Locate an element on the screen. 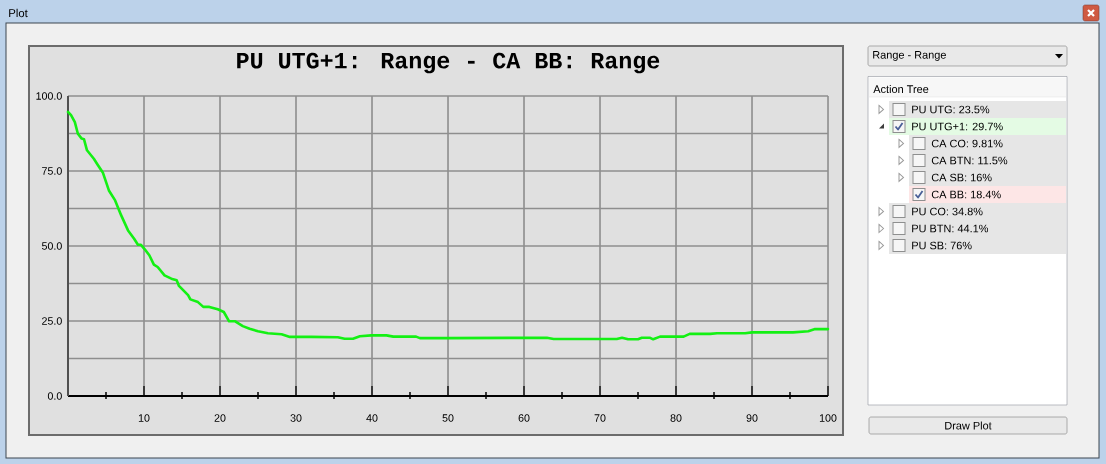 The width and height of the screenshot is (1106, 464). text: PU UTG: 23.5% is located at coordinates (951, 109).